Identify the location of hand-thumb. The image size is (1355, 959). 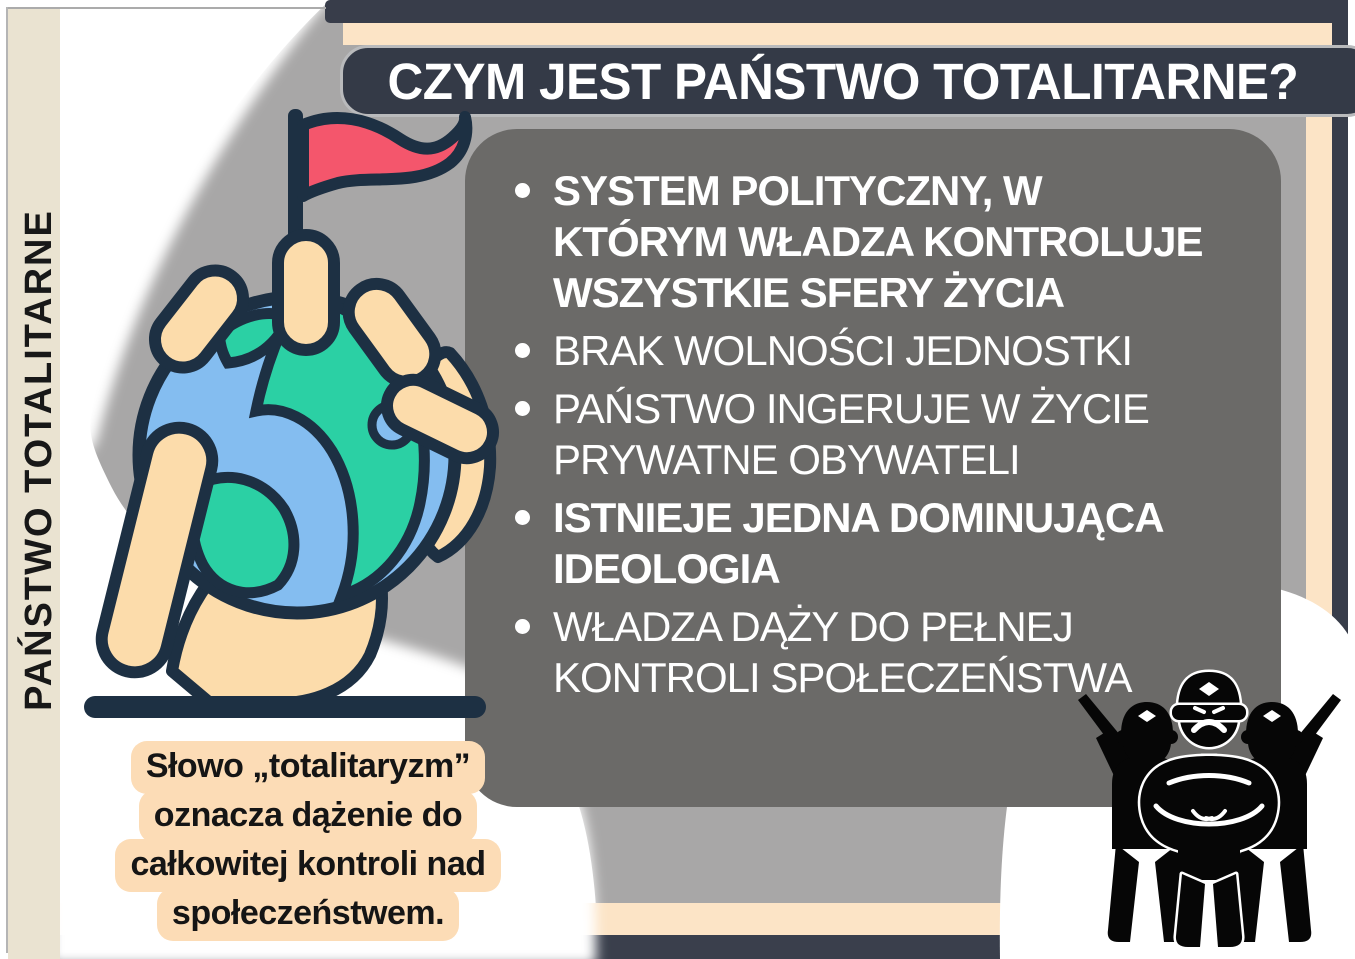
(157, 550).